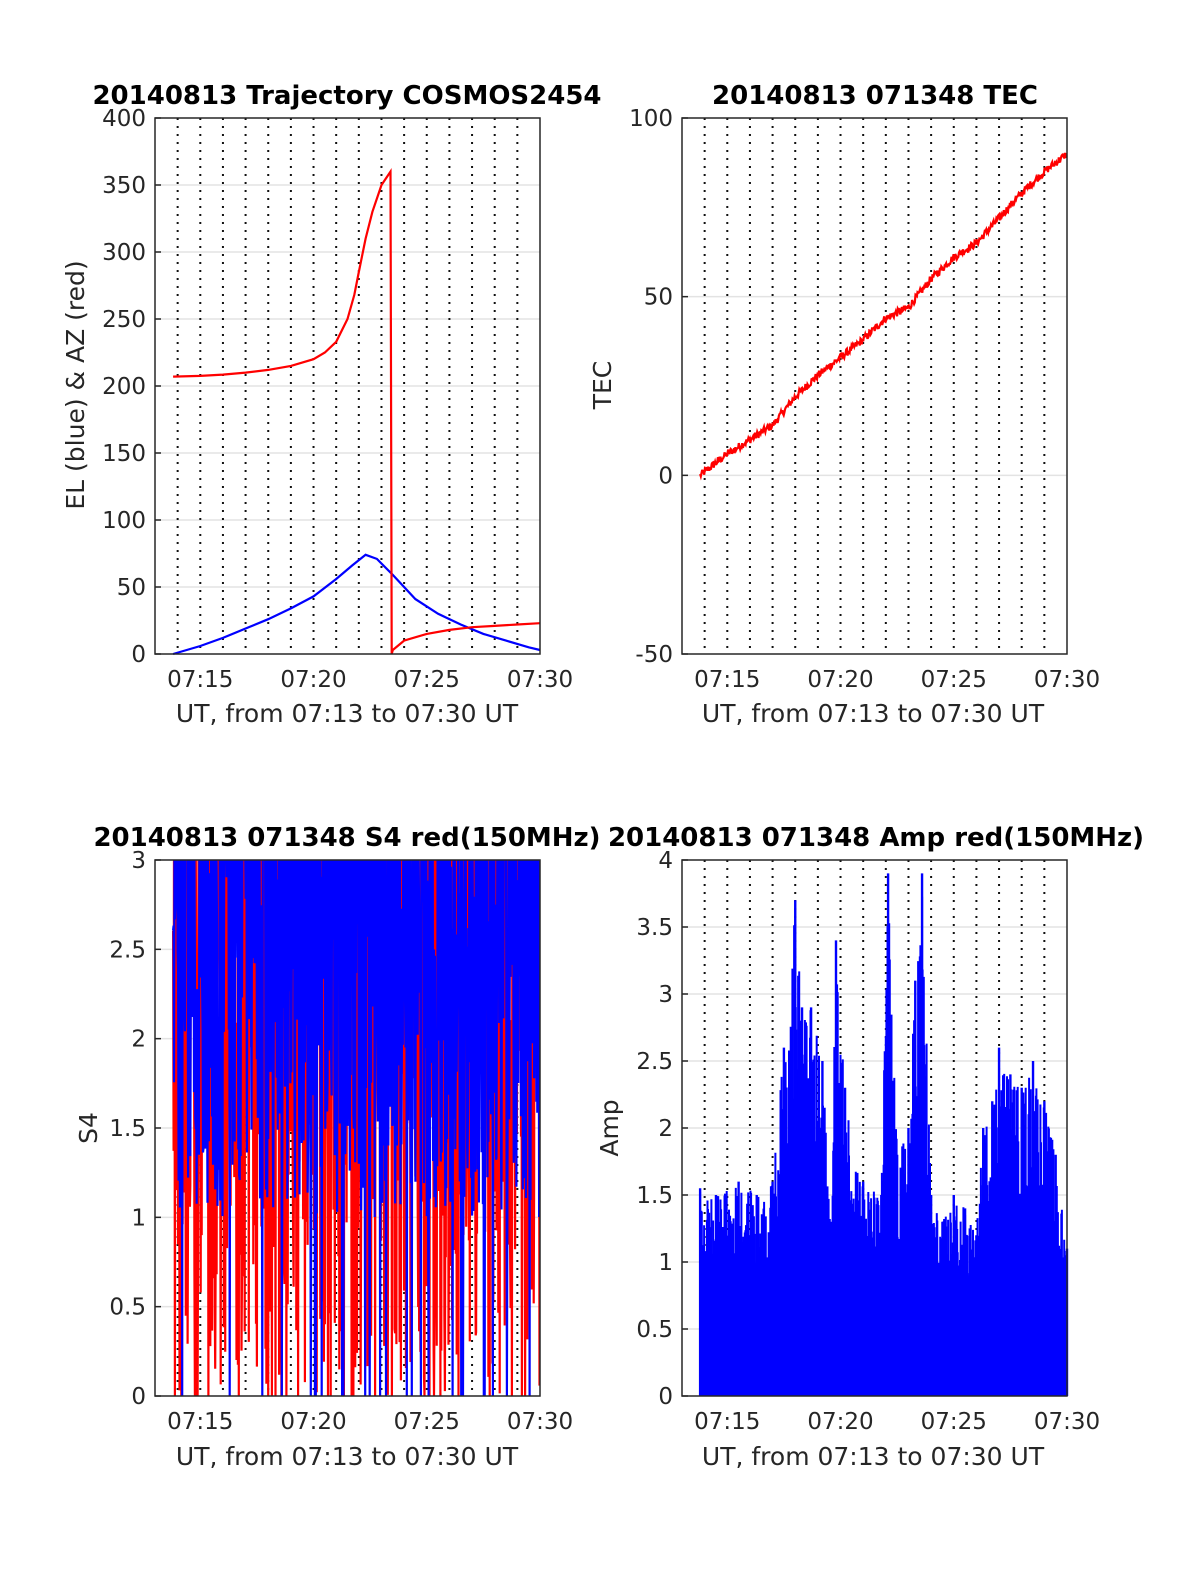 This screenshot has width=1200, height=1575. Describe the element at coordinates (138, 1040) in the screenshot. I see `panel-s4-ytick-label: 2` at that location.